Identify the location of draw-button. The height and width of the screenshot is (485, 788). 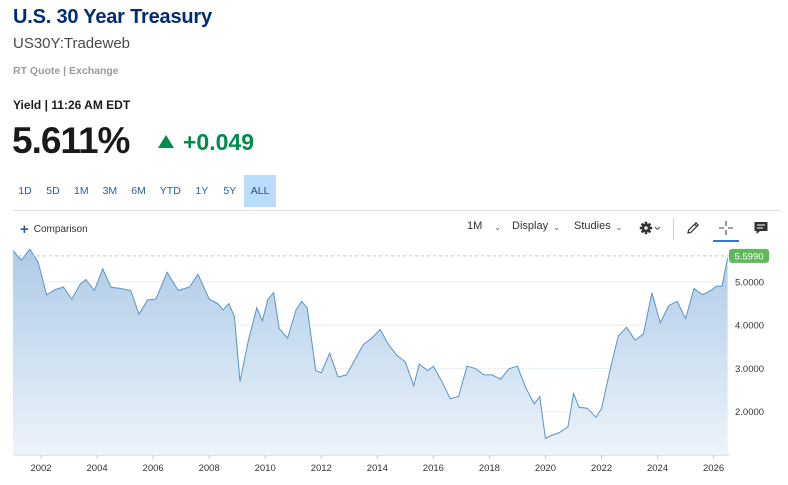
(693, 228).